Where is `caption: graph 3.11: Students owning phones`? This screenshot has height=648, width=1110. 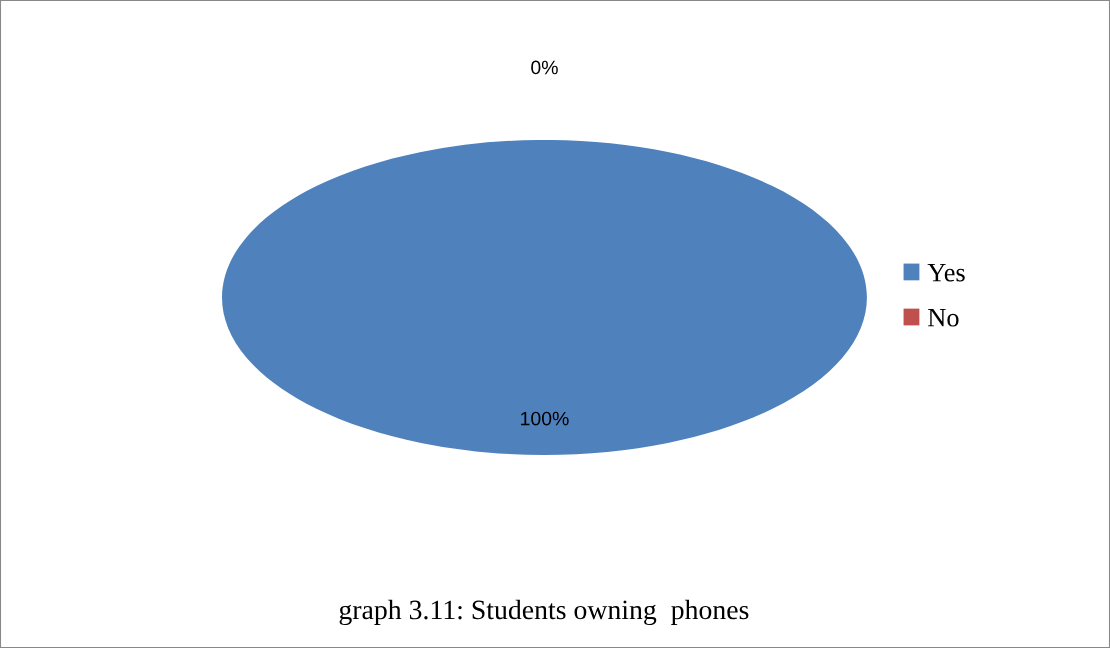
caption: graph 3.11: Students owning phones is located at coordinates (544, 612).